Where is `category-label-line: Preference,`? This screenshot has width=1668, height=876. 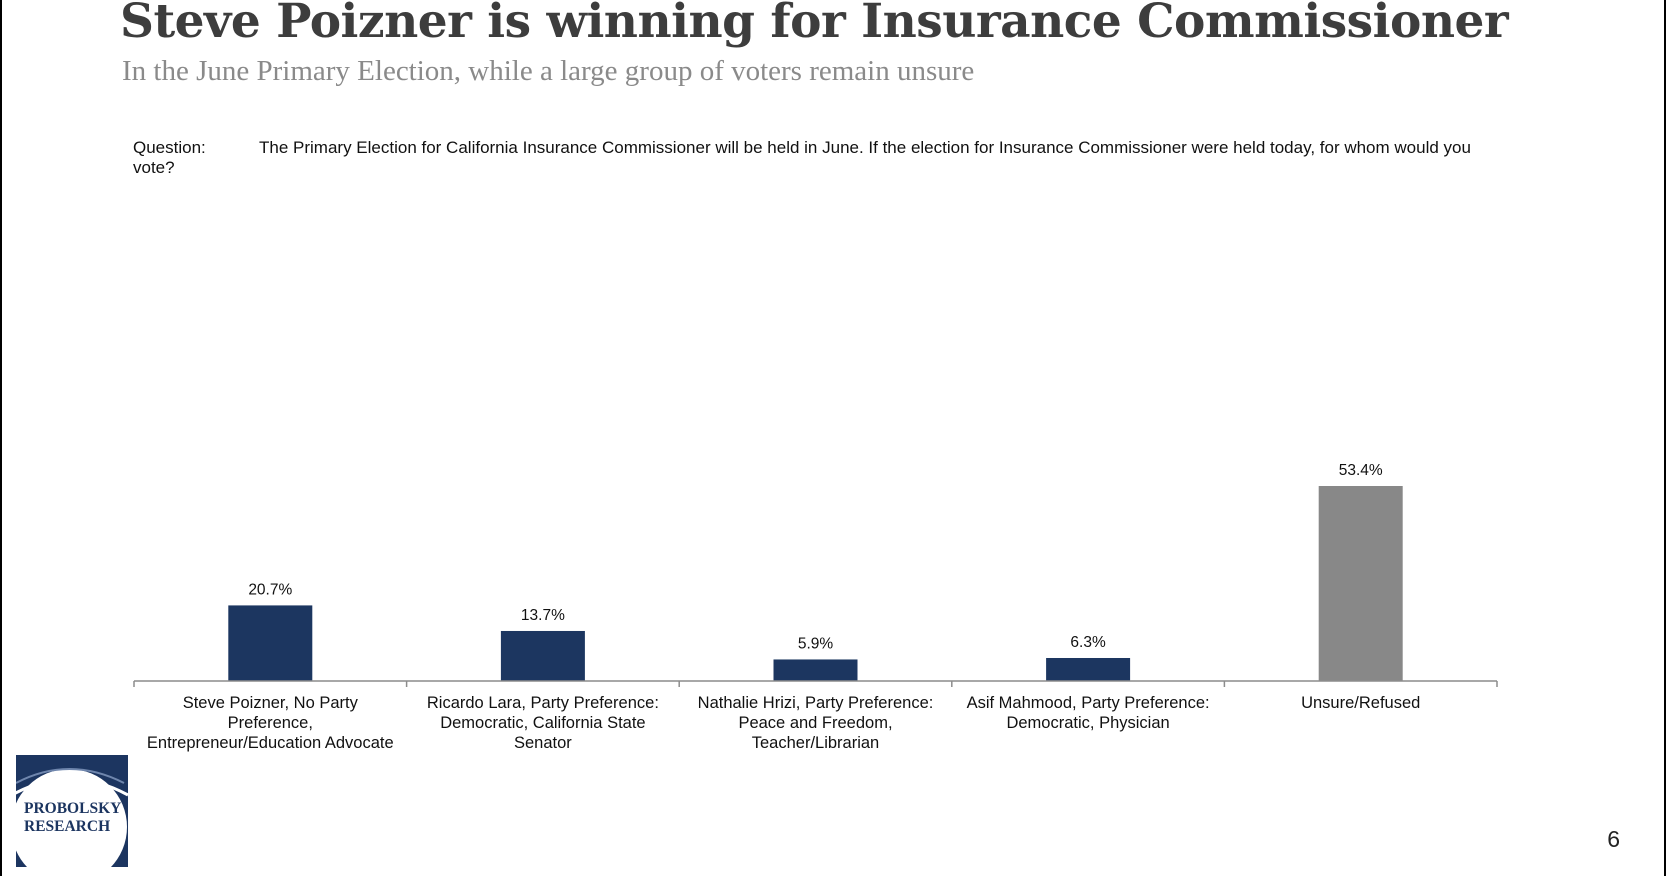
category-label-line: Preference, is located at coordinates (270, 723).